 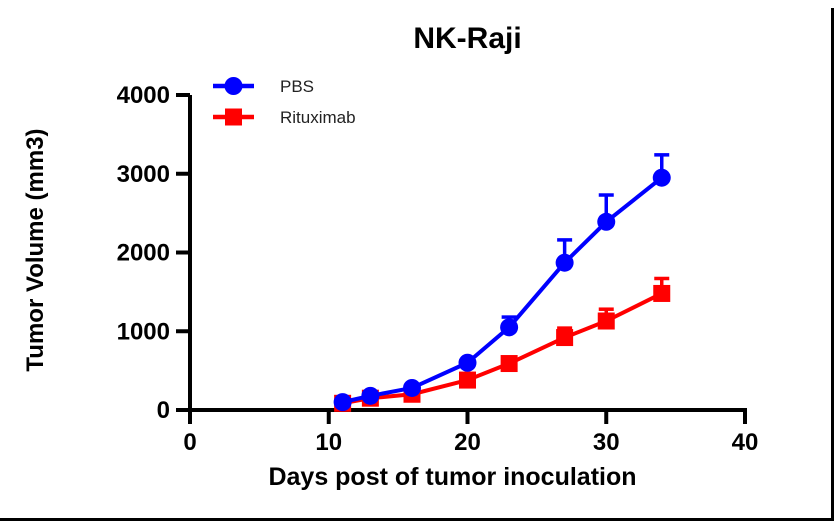 I want to click on legend-item-rituximab: Rituximab, so click(x=284, y=117).